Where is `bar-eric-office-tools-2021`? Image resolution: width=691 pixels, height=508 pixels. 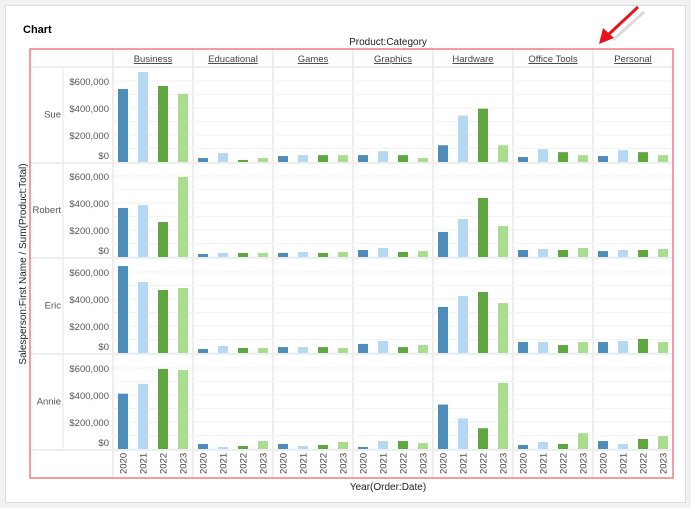 bar-eric-office-tools-2021 is located at coordinates (543, 347).